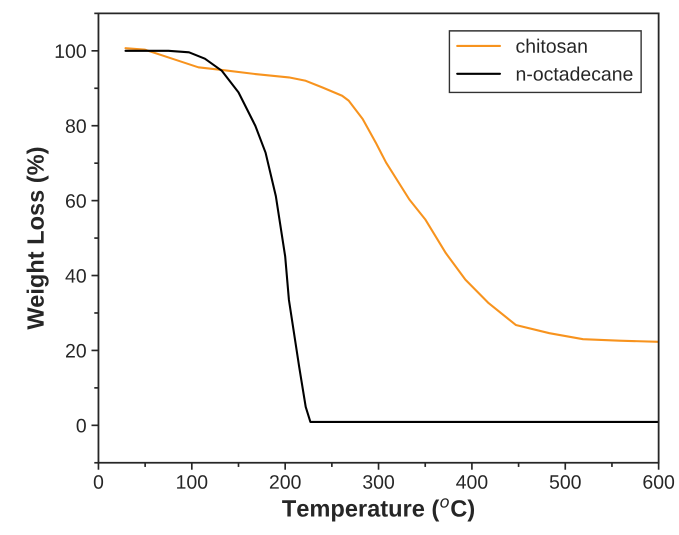 The width and height of the screenshot is (679, 535). I want to click on x-tick-label: 500, so click(565, 482).